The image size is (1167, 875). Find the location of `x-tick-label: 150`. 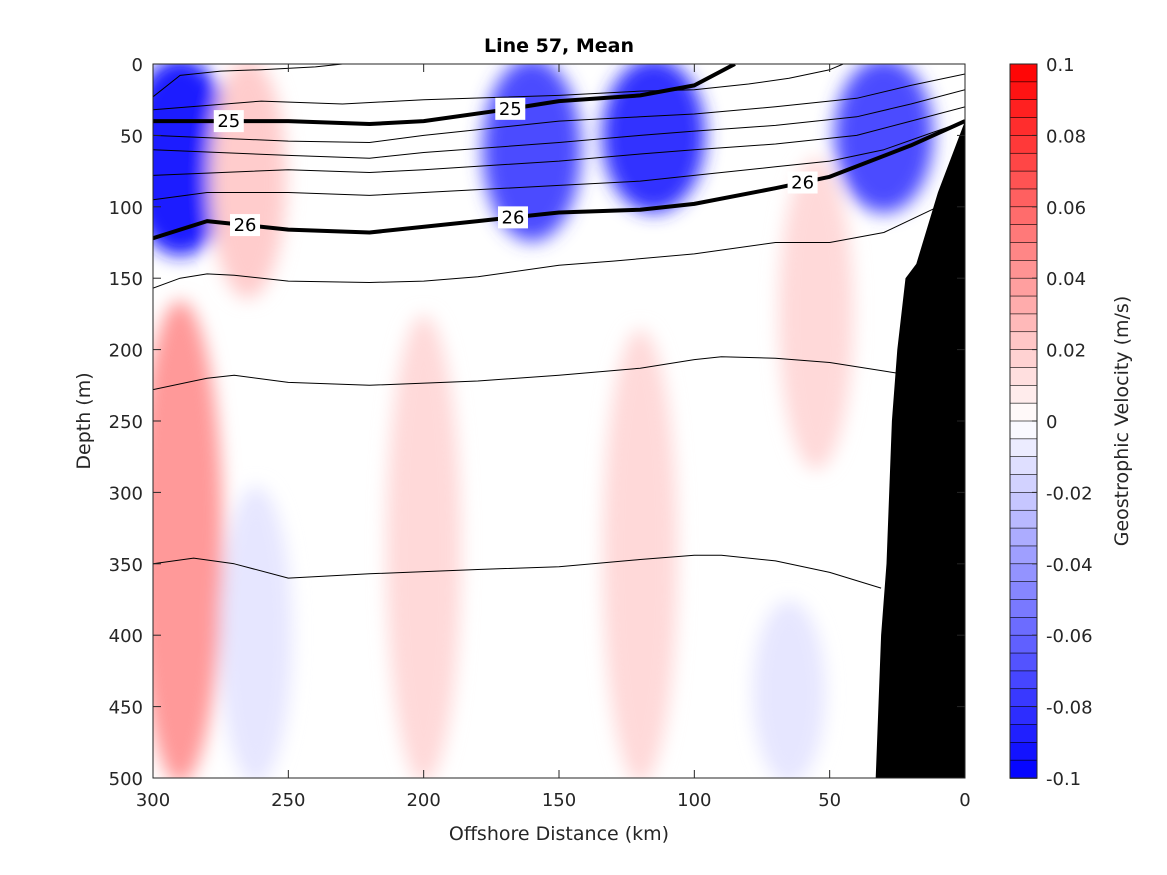

x-tick-label: 150 is located at coordinates (559, 800).